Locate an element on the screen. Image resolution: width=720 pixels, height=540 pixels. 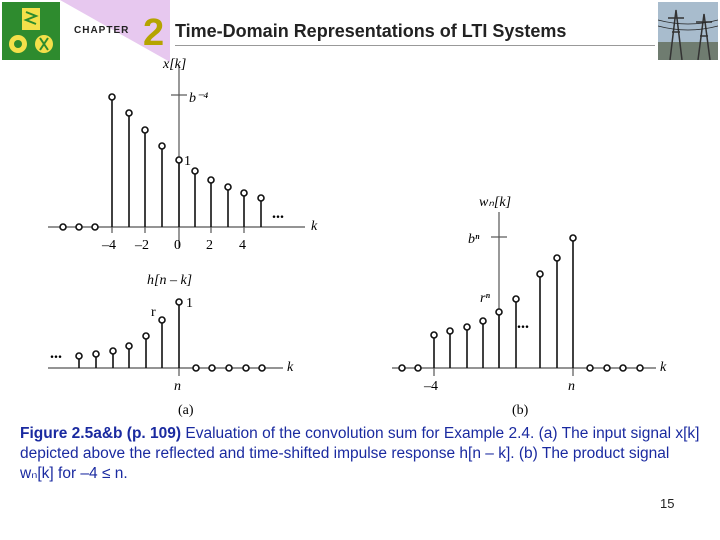
tick-label: 0 is located at coordinates (177, 245).